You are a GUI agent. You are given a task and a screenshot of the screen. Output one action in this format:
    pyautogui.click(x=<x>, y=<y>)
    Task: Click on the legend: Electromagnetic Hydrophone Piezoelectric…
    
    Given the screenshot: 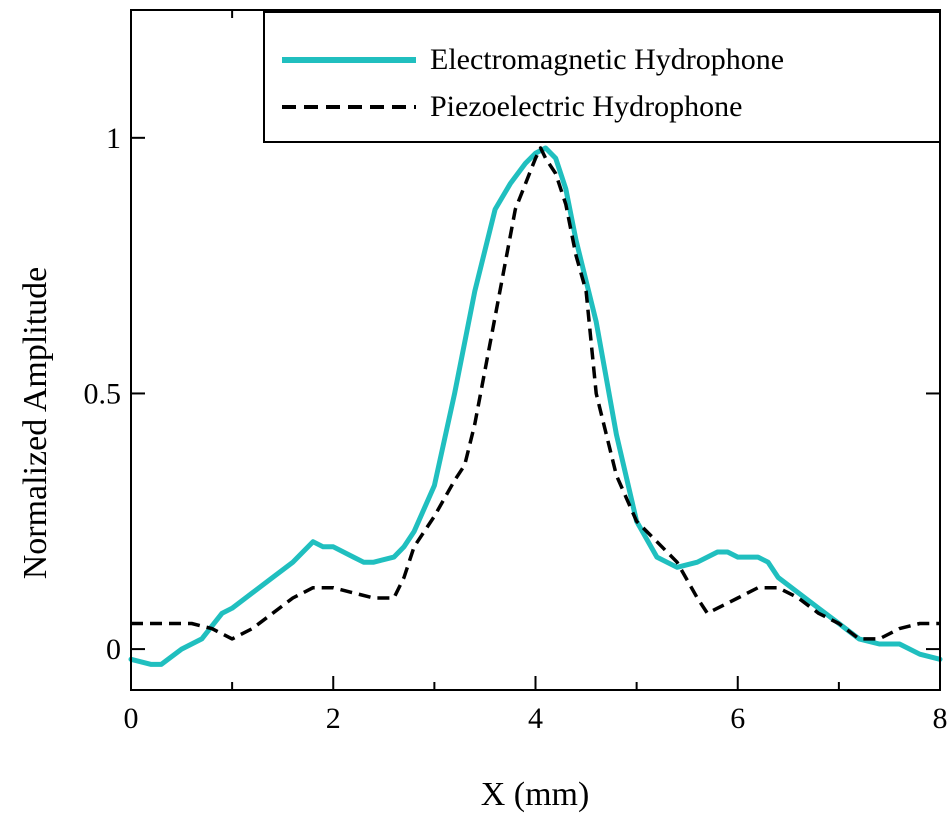 What is the action you would take?
    pyautogui.click(x=602, y=77)
    